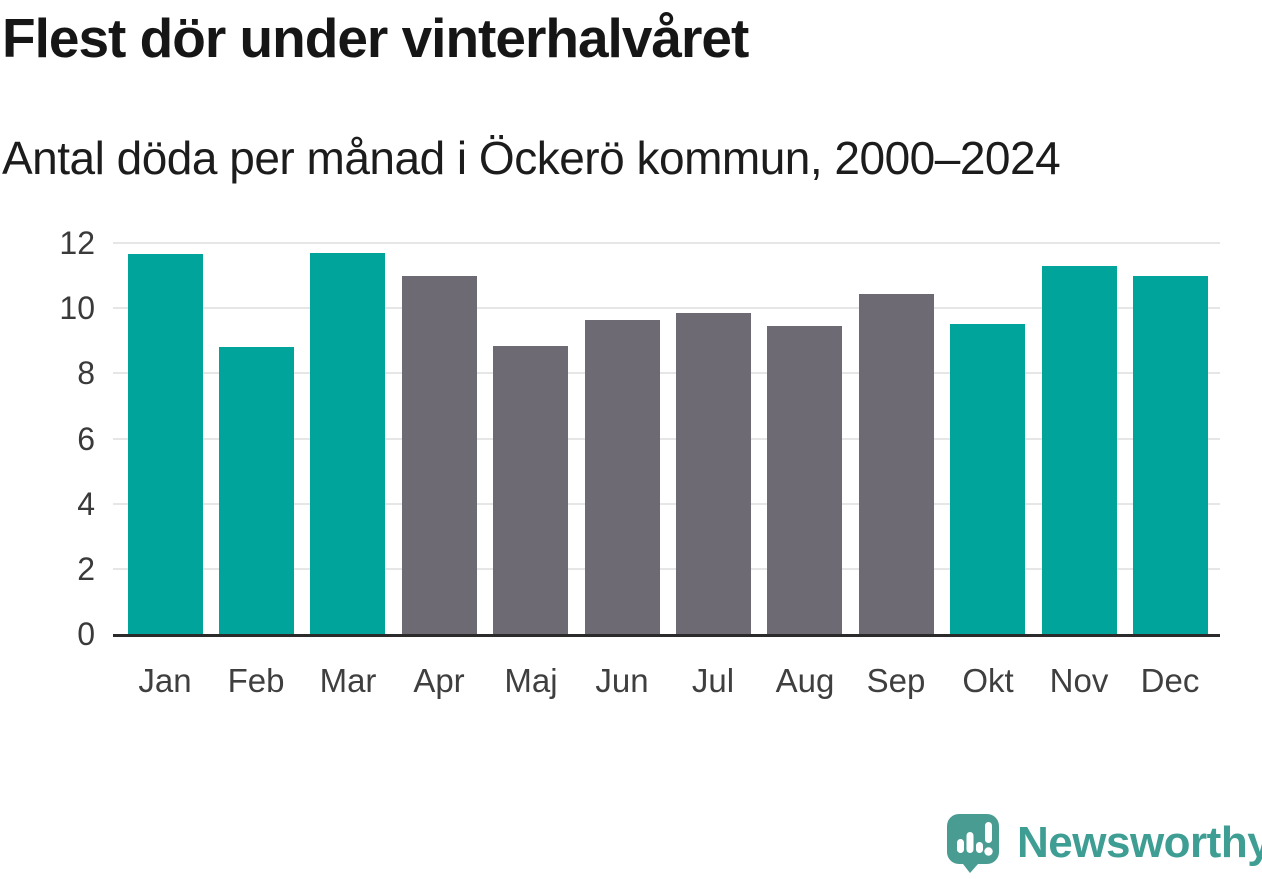 The height and width of the screenshot is (879, 1262). I want to click on x-axis-label-aug: Aug, so click(805, 680).